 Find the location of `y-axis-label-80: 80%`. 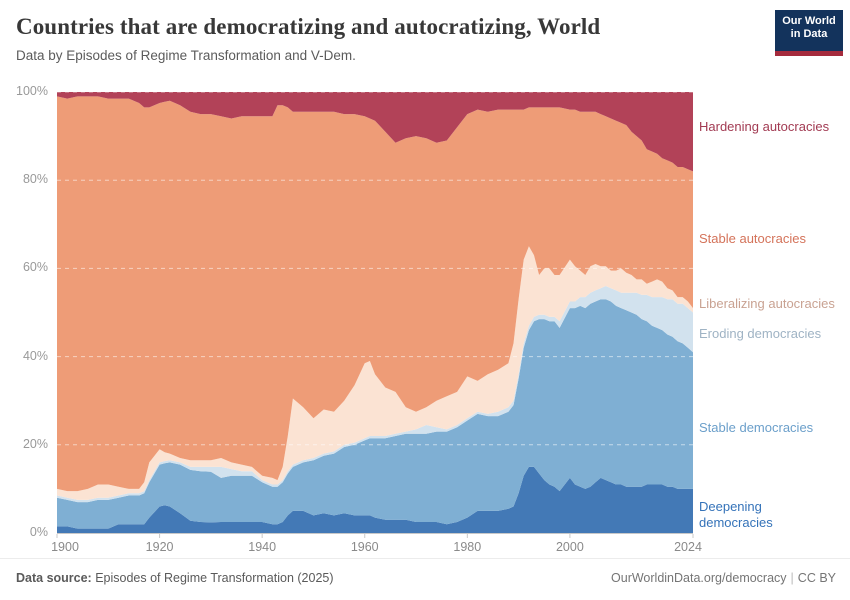

y-axis-label-80: 80% is located at coordinates (35, 179).